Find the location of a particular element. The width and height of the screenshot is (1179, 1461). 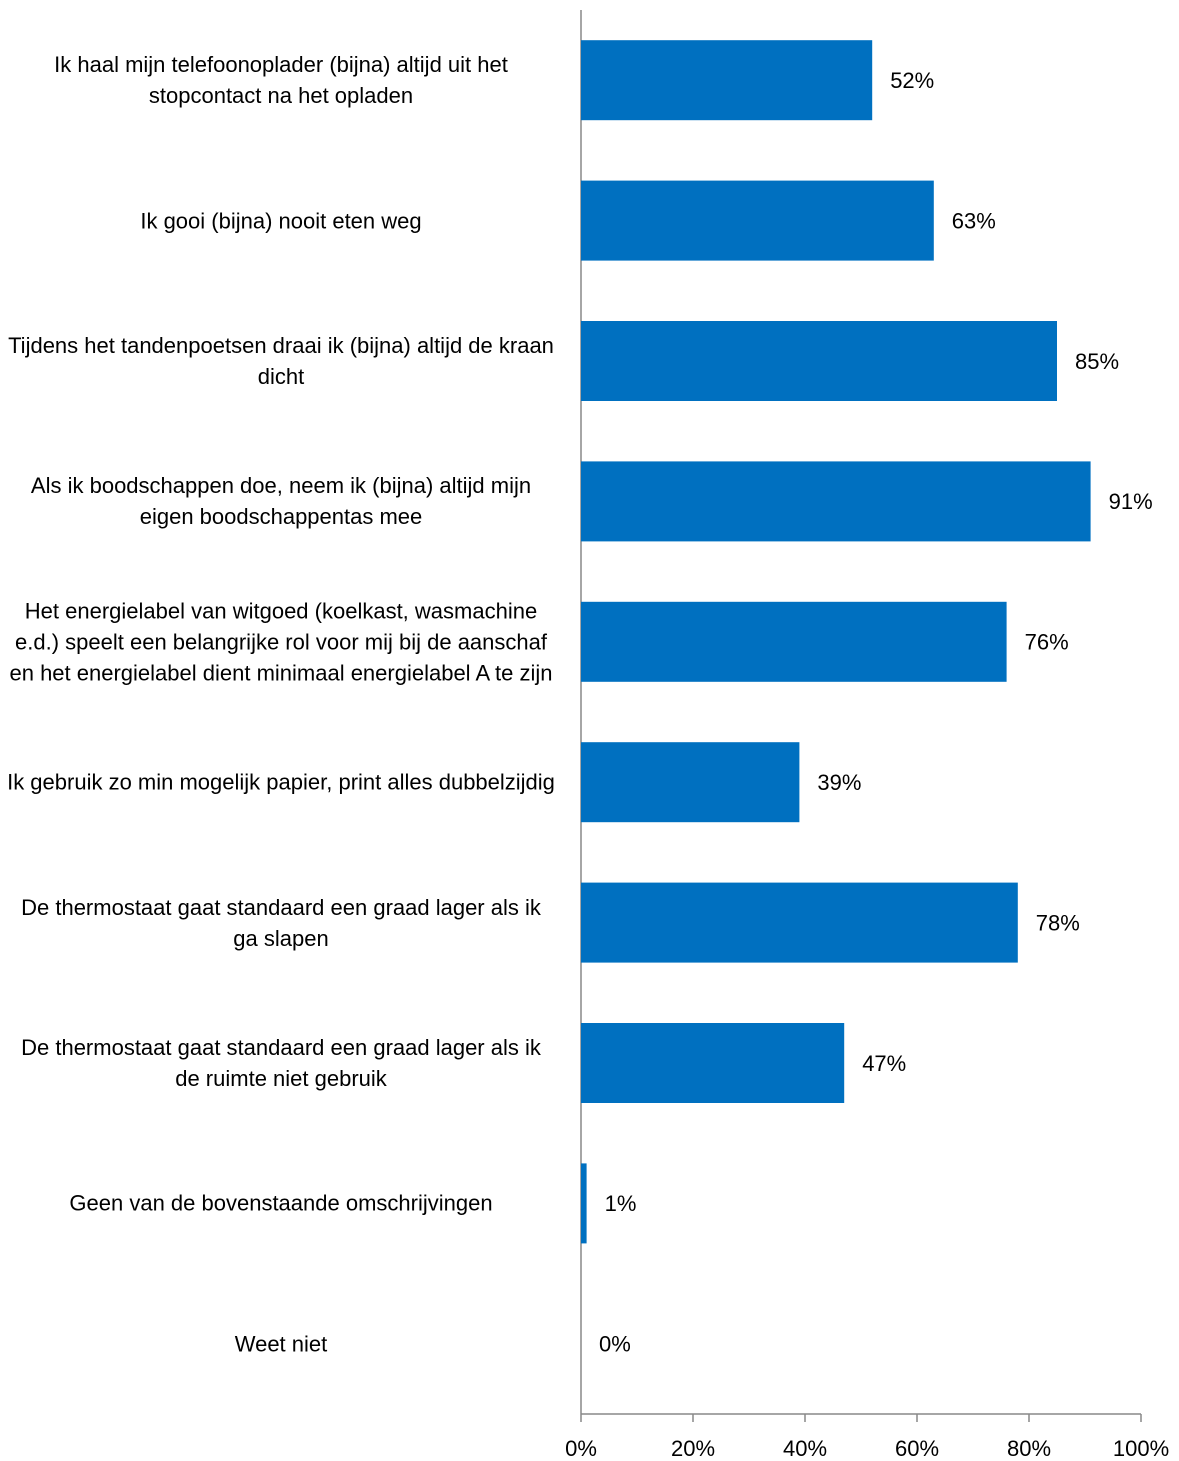

category-label: Geen van de bovenstaande omschrijvingen is located at coordinates (281, 1203).